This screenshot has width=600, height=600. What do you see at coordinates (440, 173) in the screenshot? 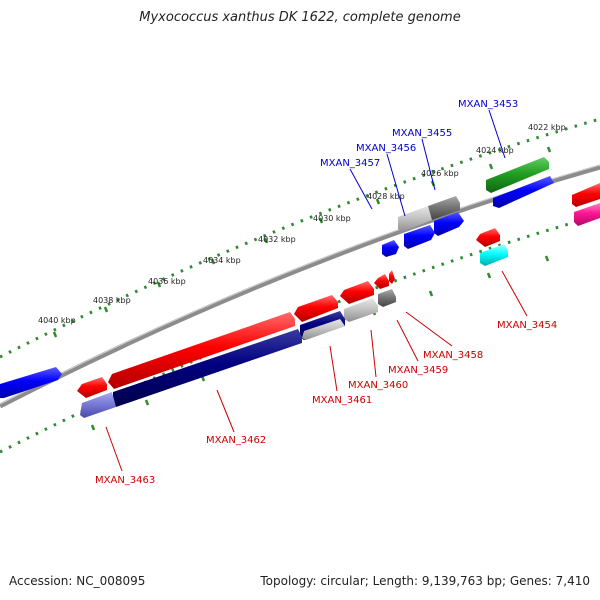
I see `ruler-label: 4026 kbp` at bounding box center [440, 173].